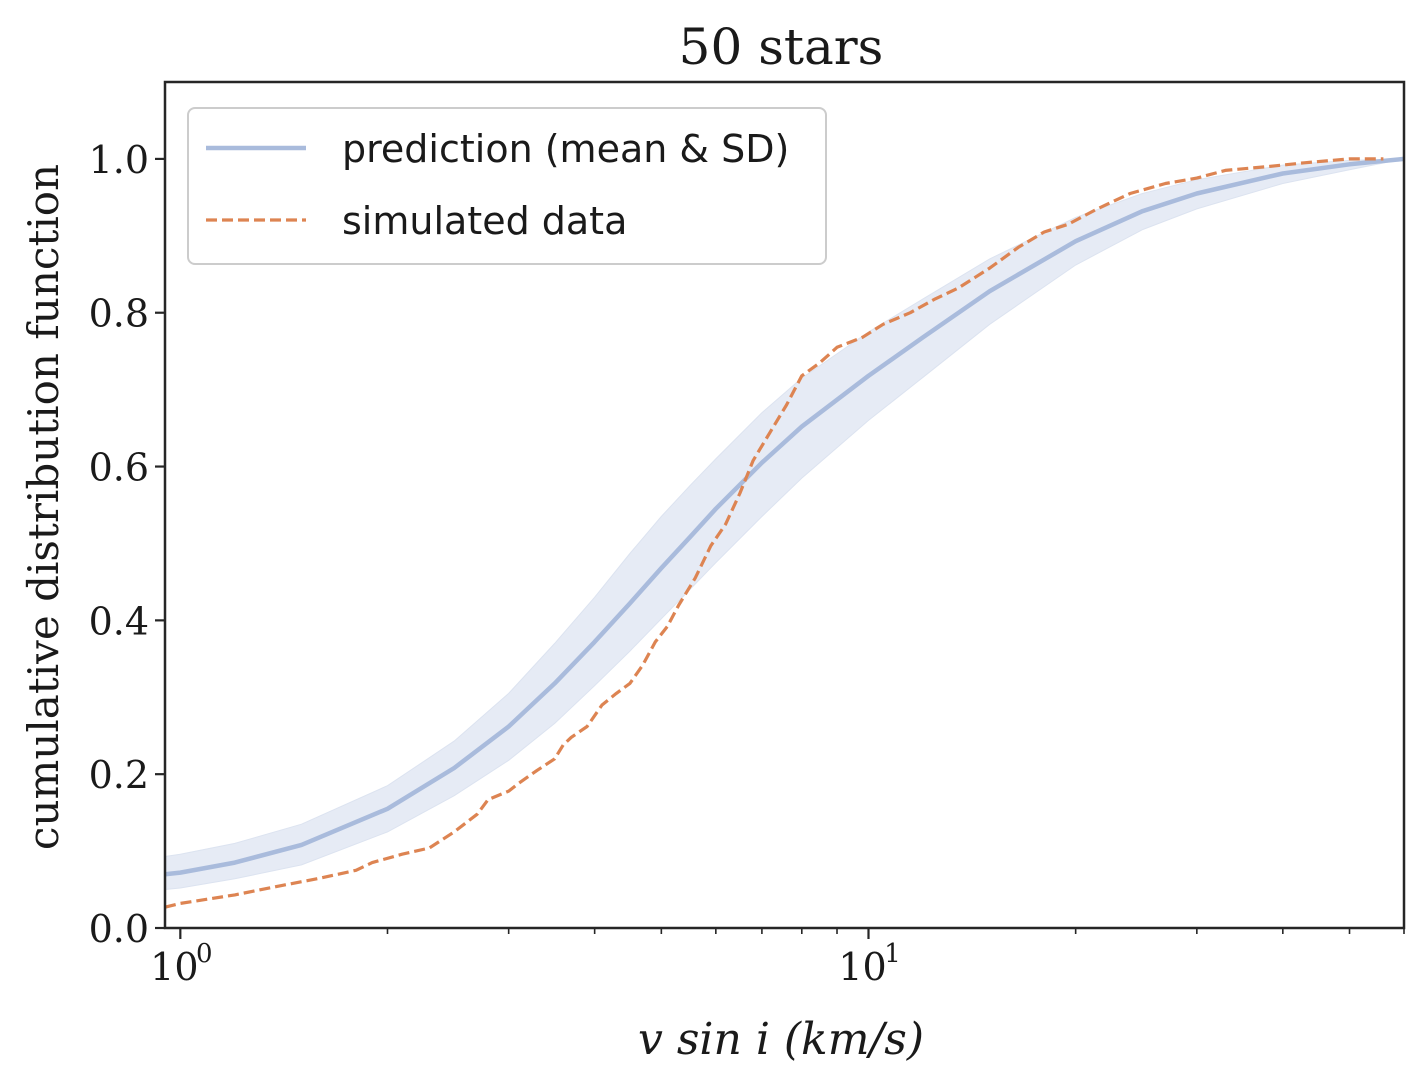 This screenshot has width=1422, height=1082. I want to click on legend: prediction (mean & SD) simulated data, so click(507, 186).